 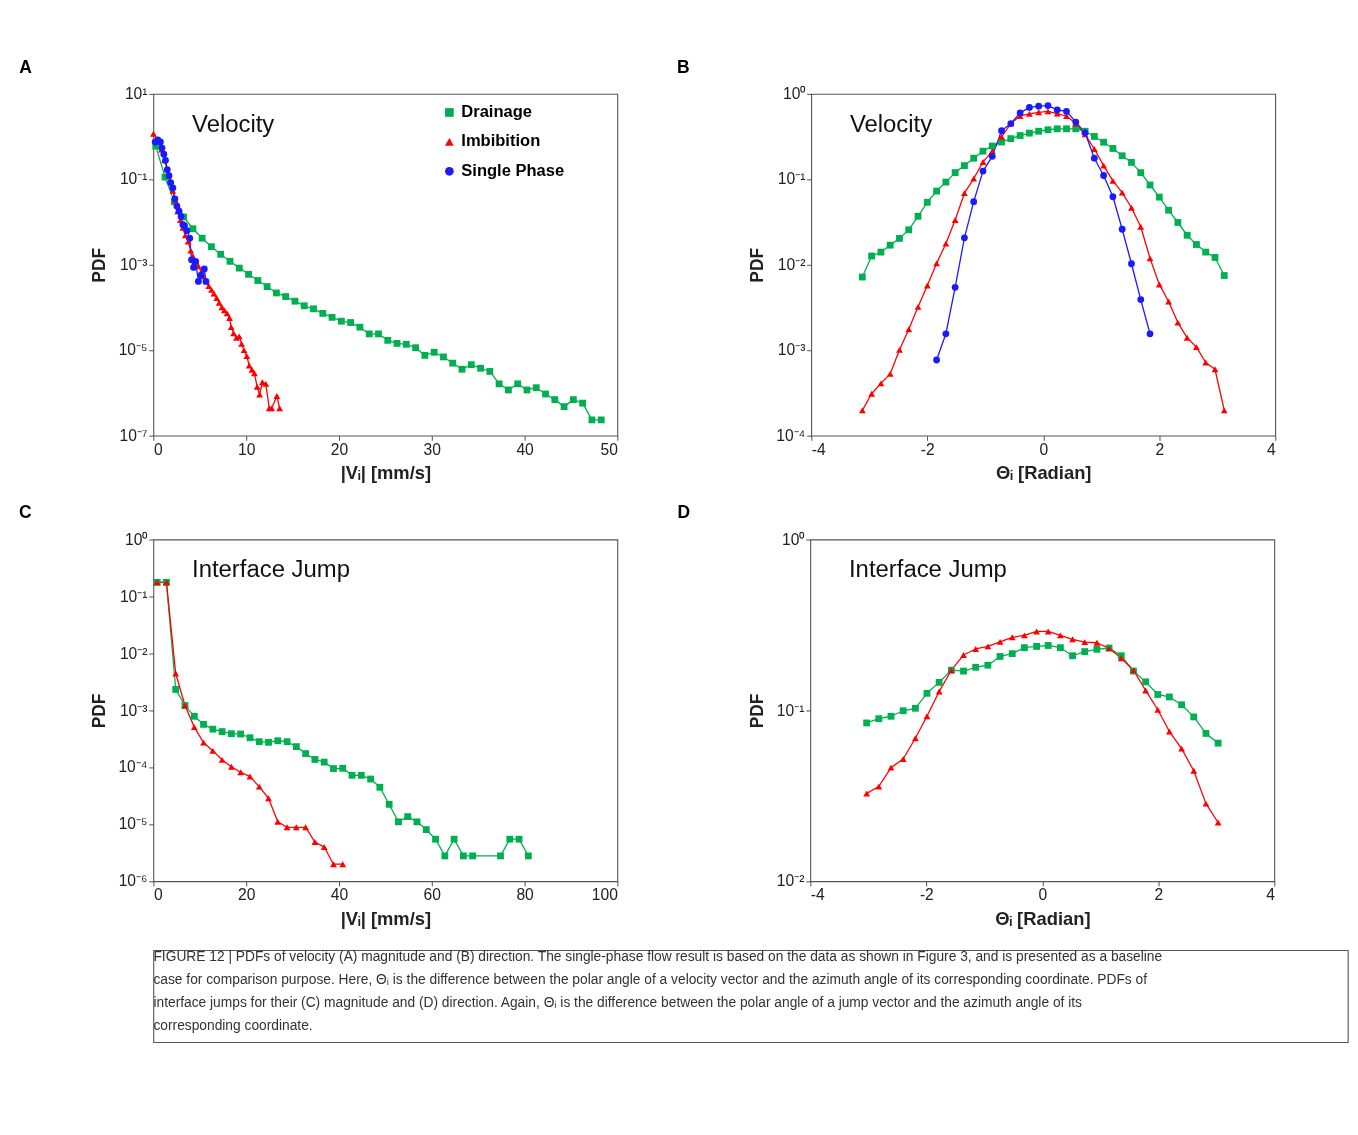 What do you see at coordinates (247, 449) in the screenshot?
I see `x-tick-label: 10` at bounding box center [247, 449].